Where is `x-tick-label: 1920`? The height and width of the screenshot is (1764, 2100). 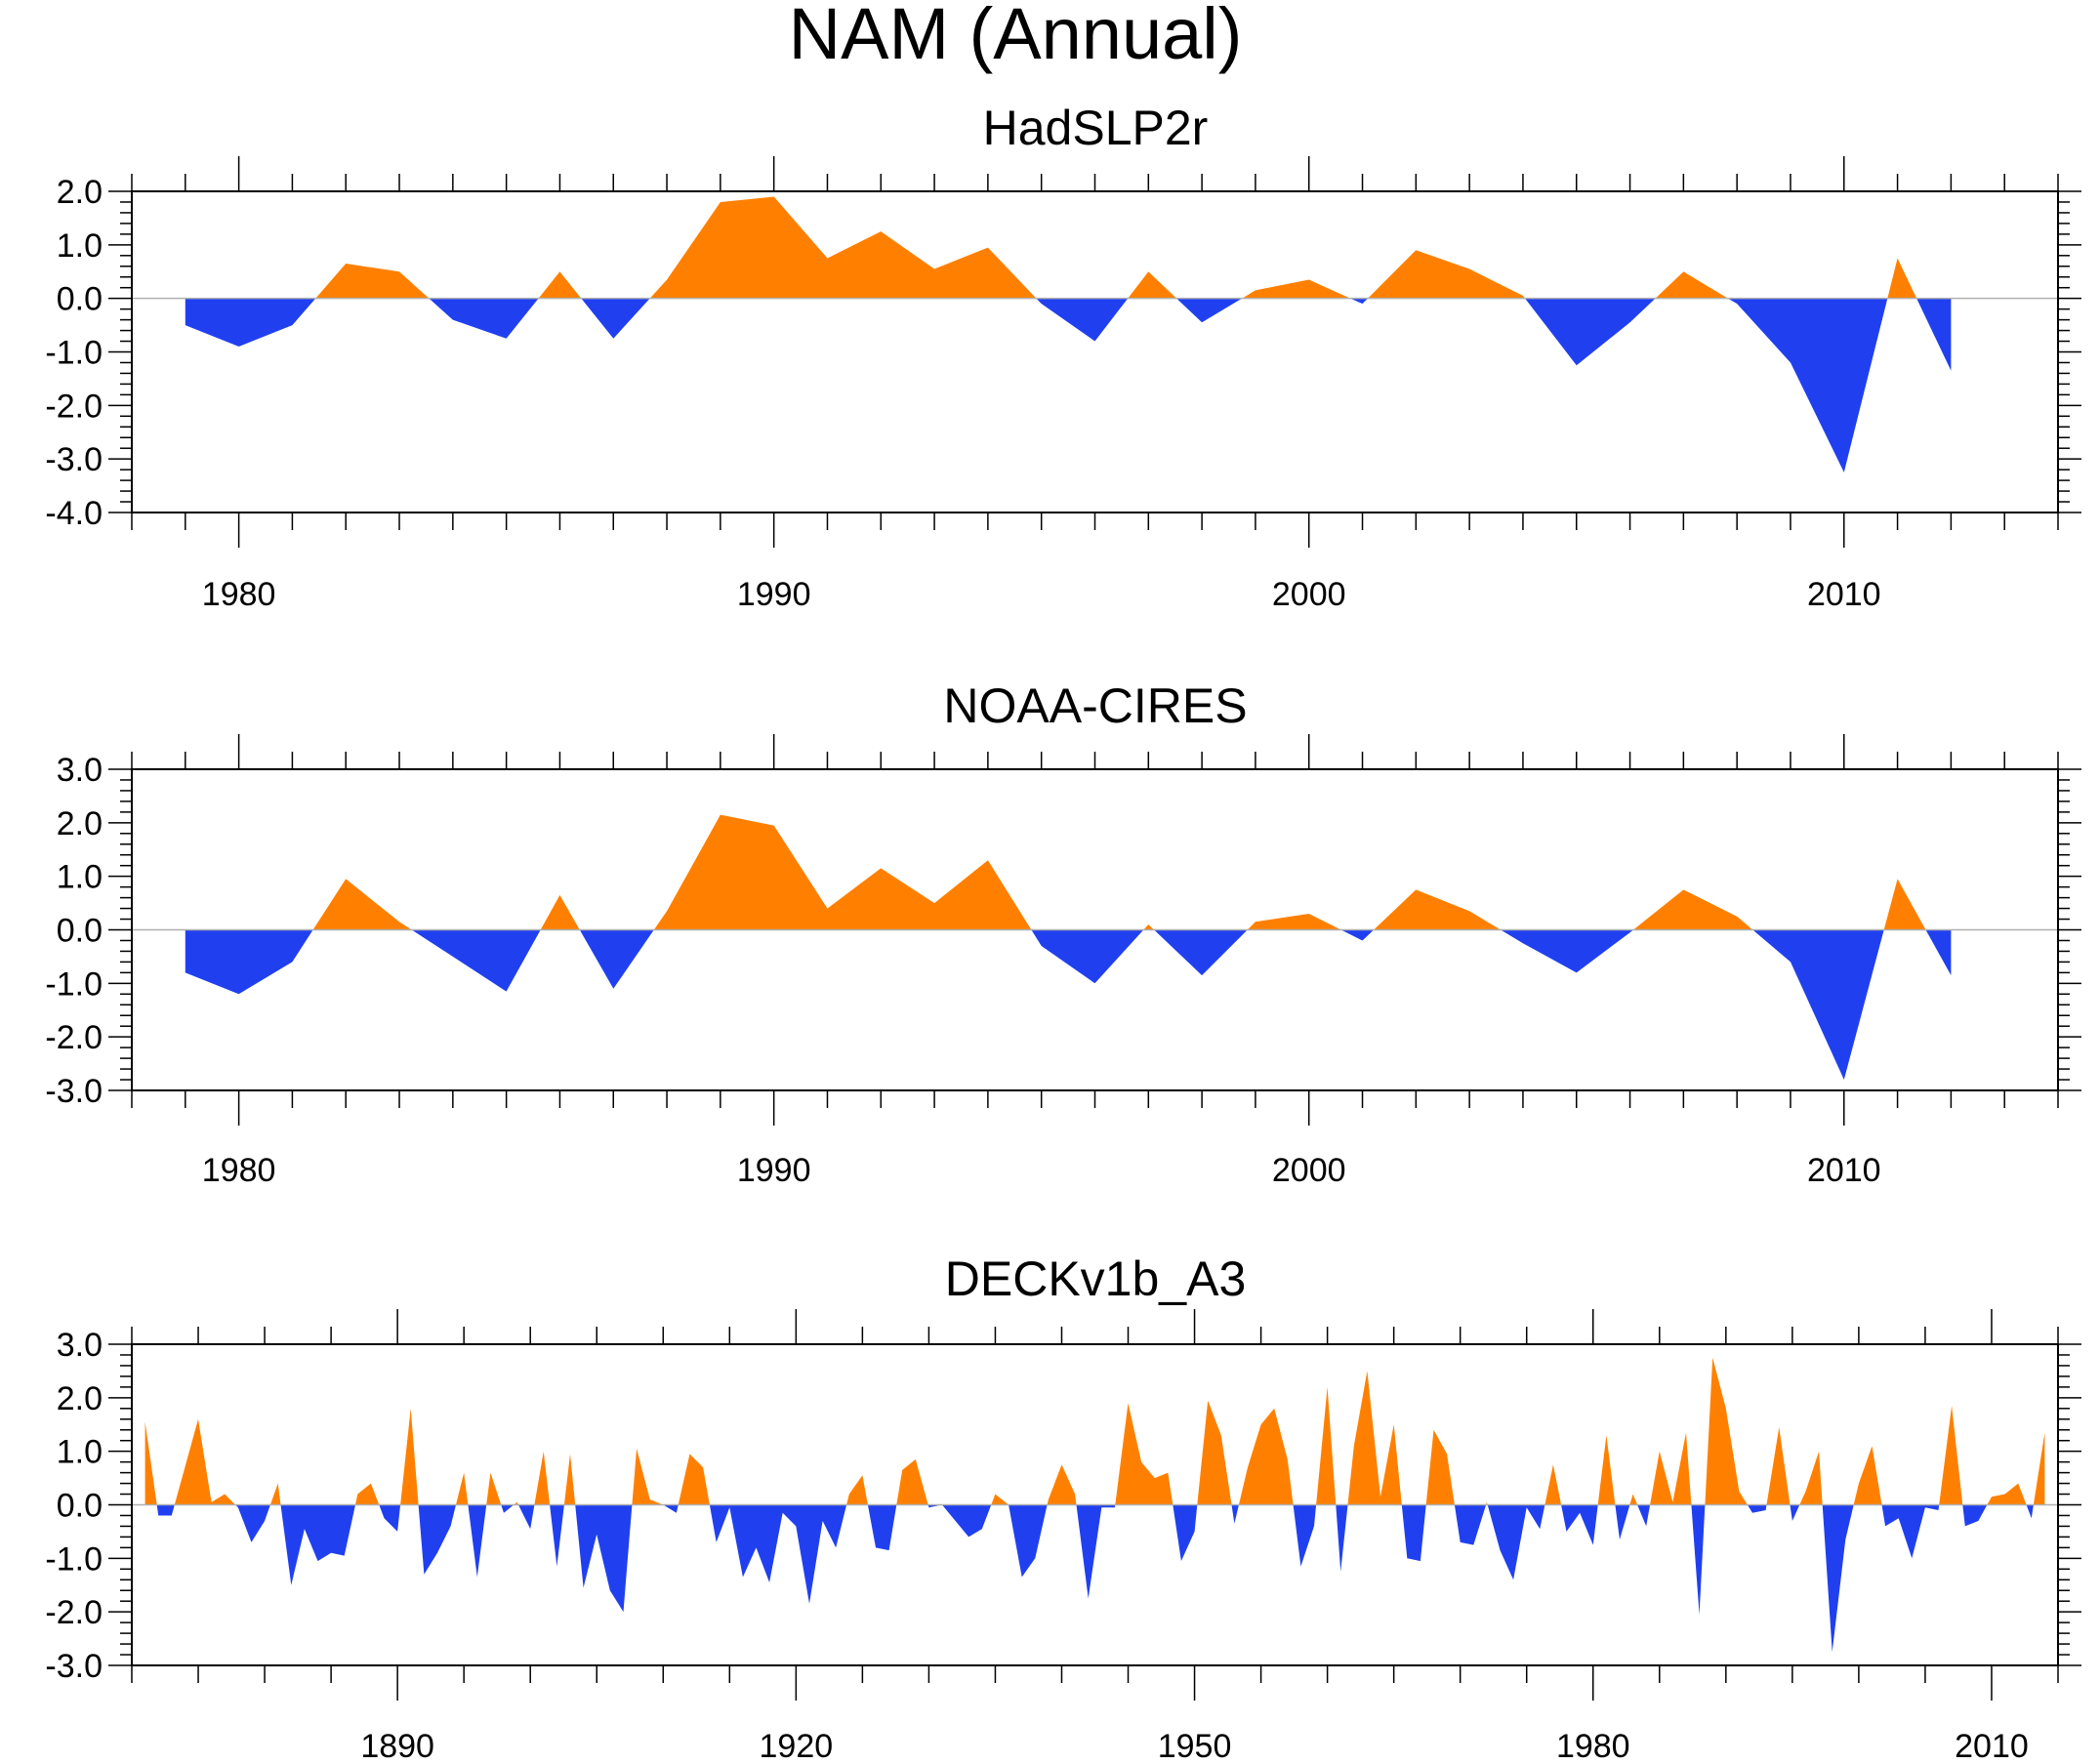 x-tick-label: 1920 is located at coordinates (797, 1746).